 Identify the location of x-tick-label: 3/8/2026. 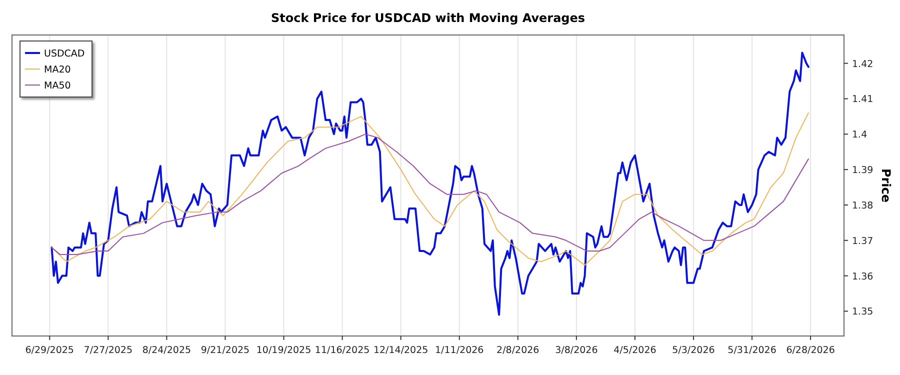
(576, 350).